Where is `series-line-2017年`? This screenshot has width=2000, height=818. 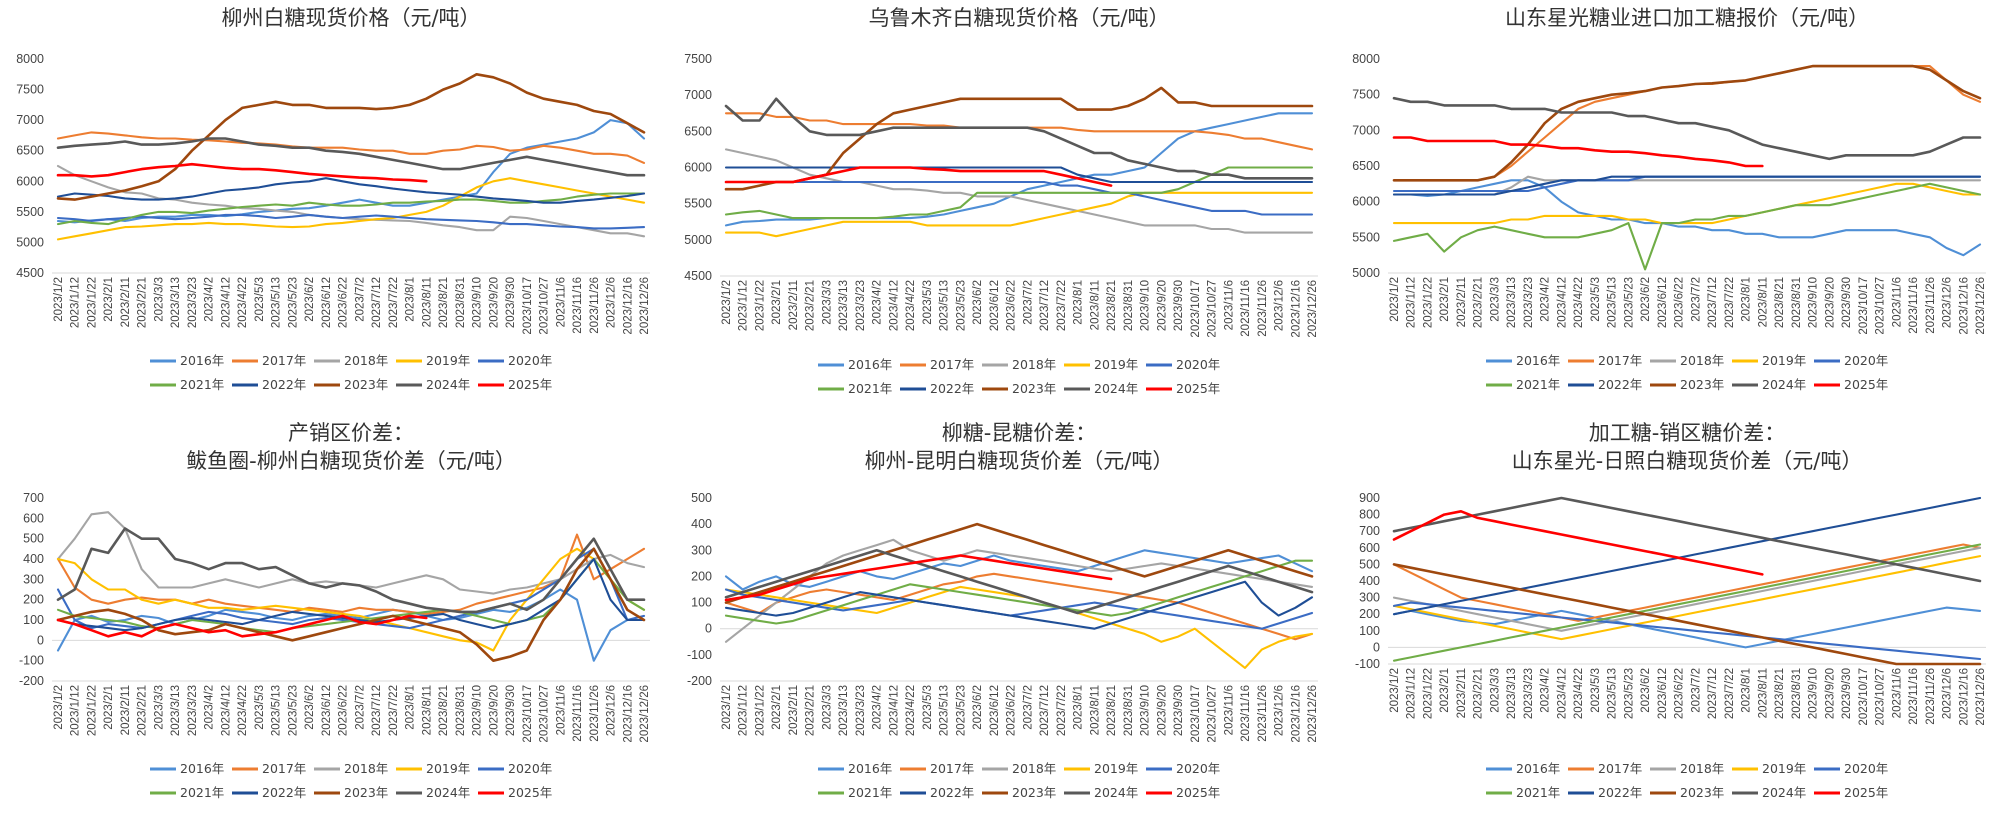
series-line-2017年 is located at coordinates (1019, 606).